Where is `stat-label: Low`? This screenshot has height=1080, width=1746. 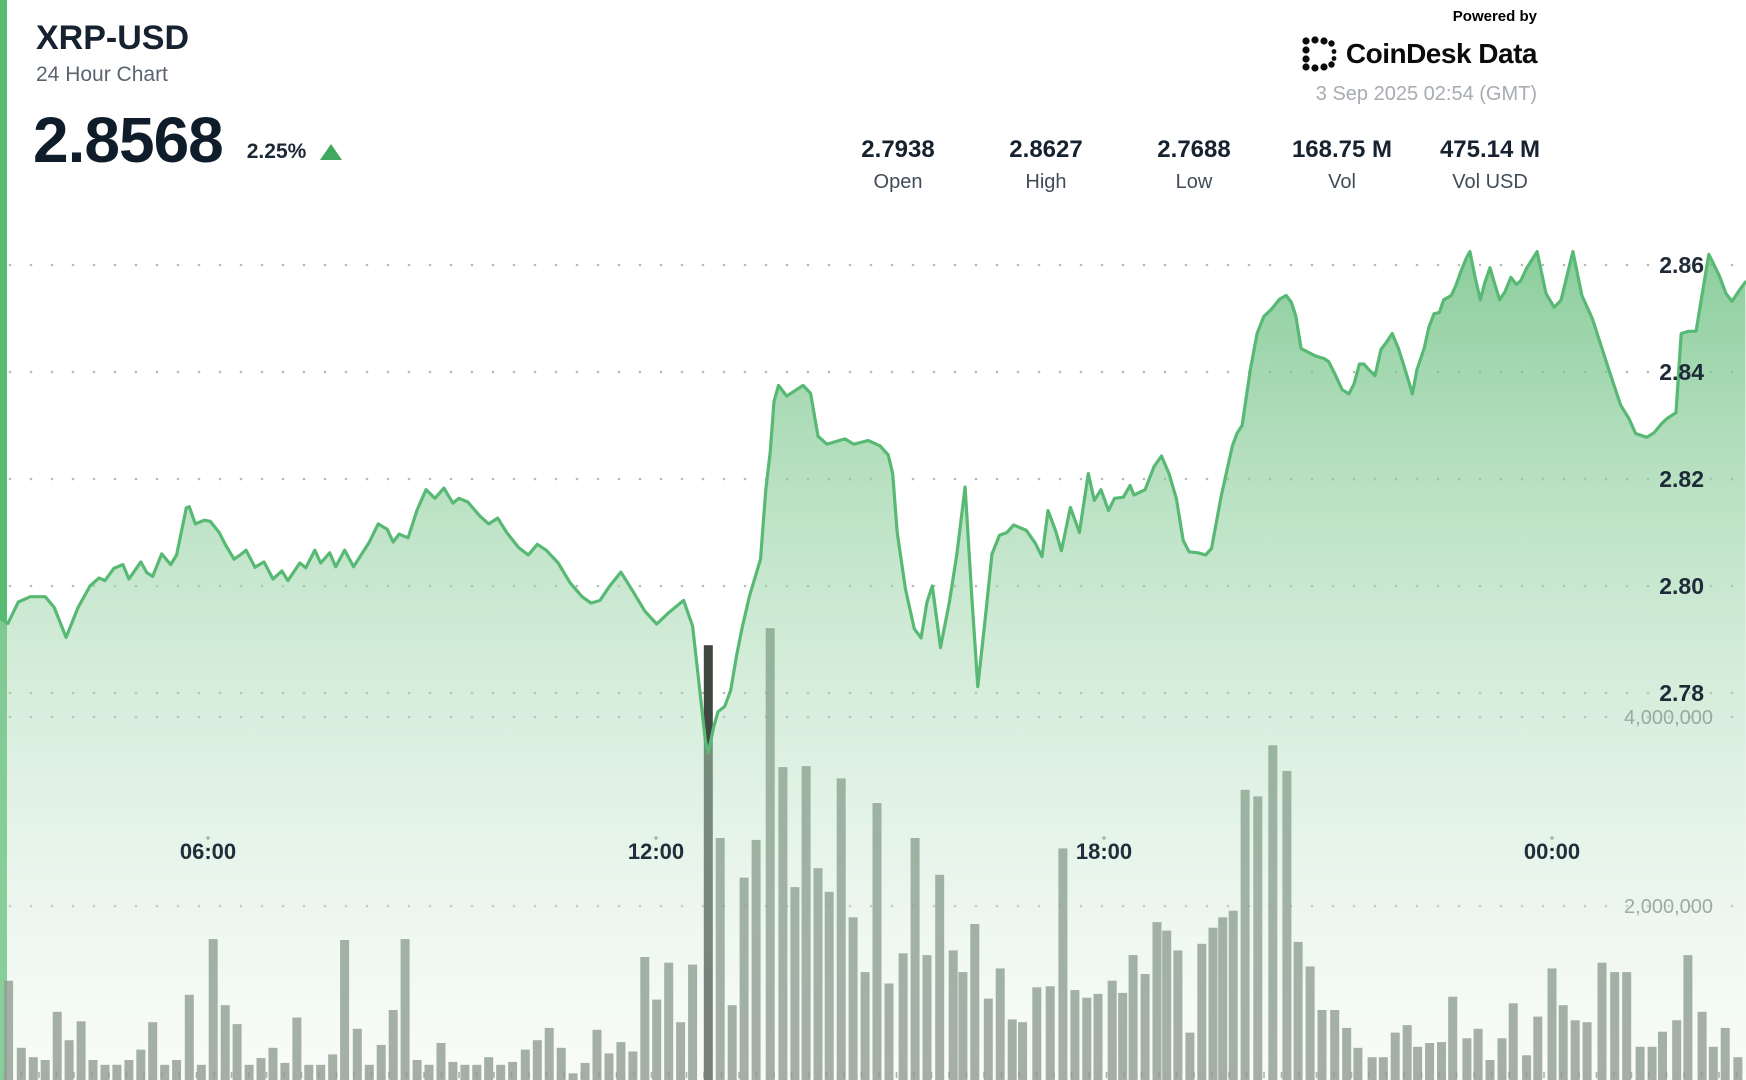
stat-label: Low is located at coordinates (1194, 181).